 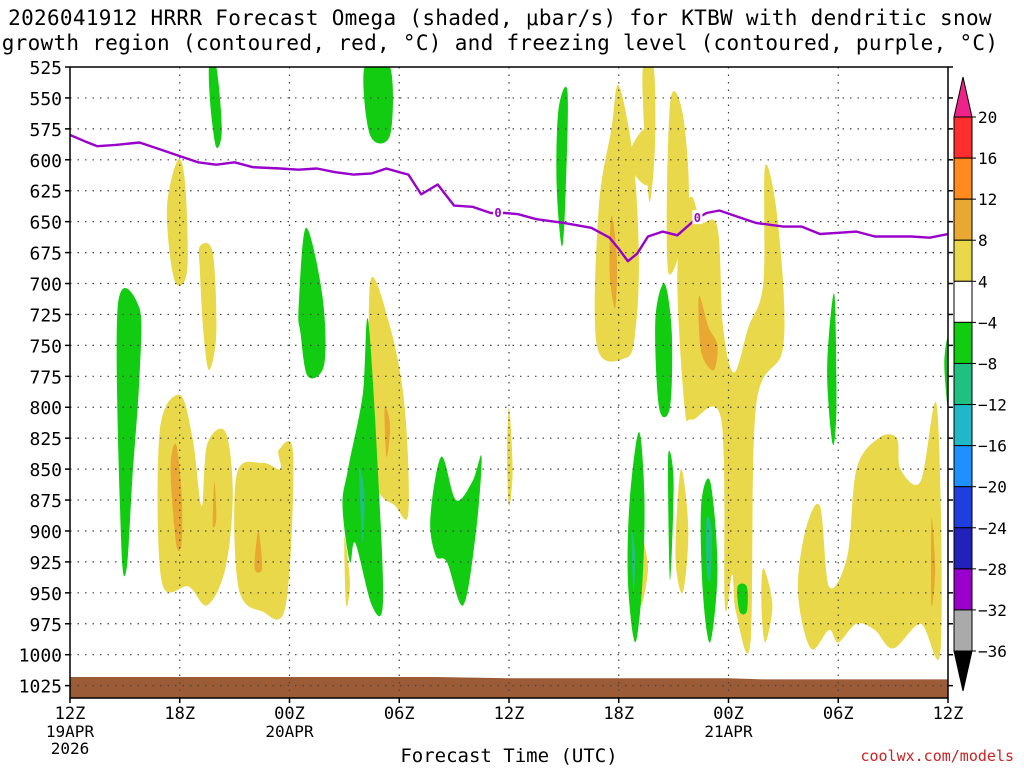 What do you see at coordinates (45, 470) in the screenshot?
I see `y-tick-label-850: 850` at bounding box center [45, 470].